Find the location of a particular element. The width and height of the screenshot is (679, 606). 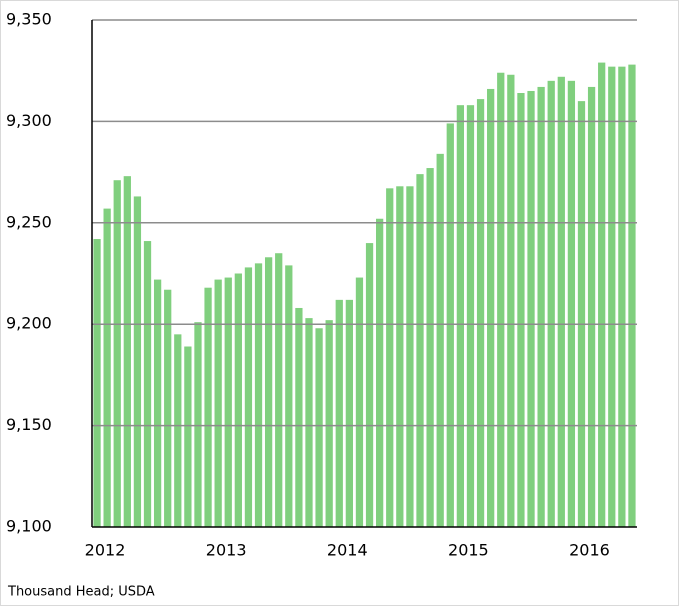

x-tick-label: 2012 is located at coordinates (105, 550).